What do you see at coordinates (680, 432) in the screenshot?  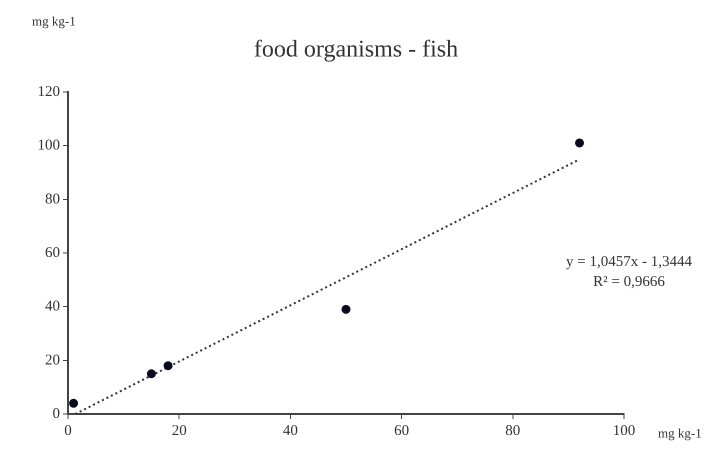 I see `x-axis-title: mg kg-1` at bounding box center [680, 432].